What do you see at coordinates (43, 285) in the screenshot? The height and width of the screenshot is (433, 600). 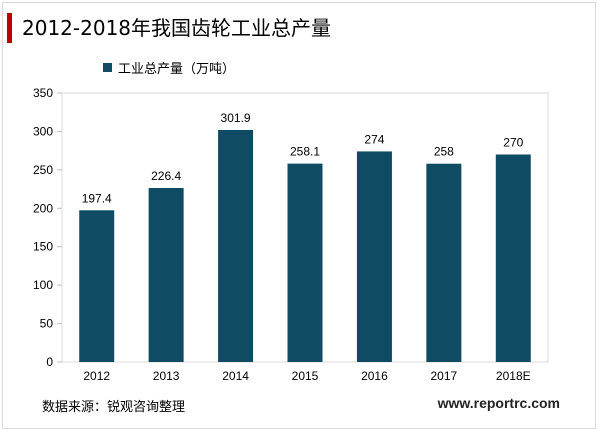 I see `y-tick-label: 100` at bounding box center [43, 285].